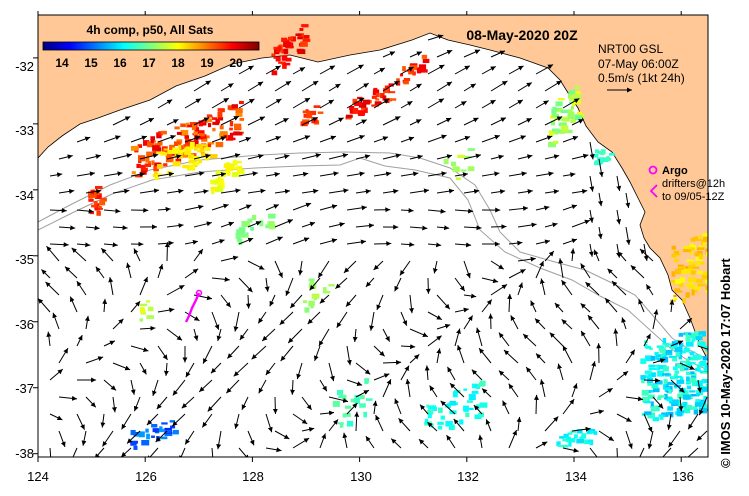 This screenshot has height=496, width=749. Describe the element at coordinates (641, 78) in the screenshot. I see `currents-scale-label: 0.5m/s (1kt 24h)` at that location.